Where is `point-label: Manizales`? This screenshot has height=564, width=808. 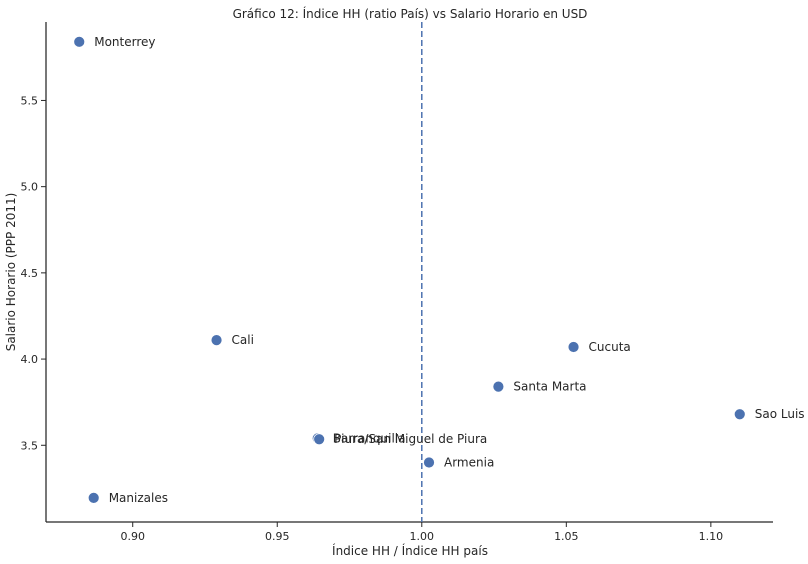
point-label: Manizales is located at coordinates (138, 498).